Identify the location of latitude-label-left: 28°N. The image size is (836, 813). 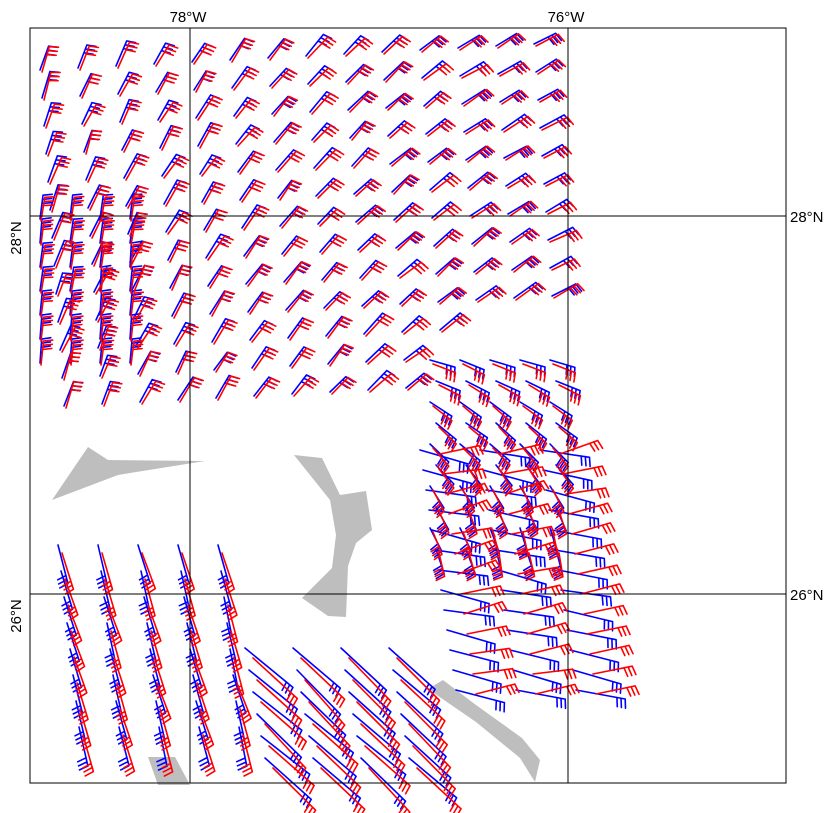
(16, 238).